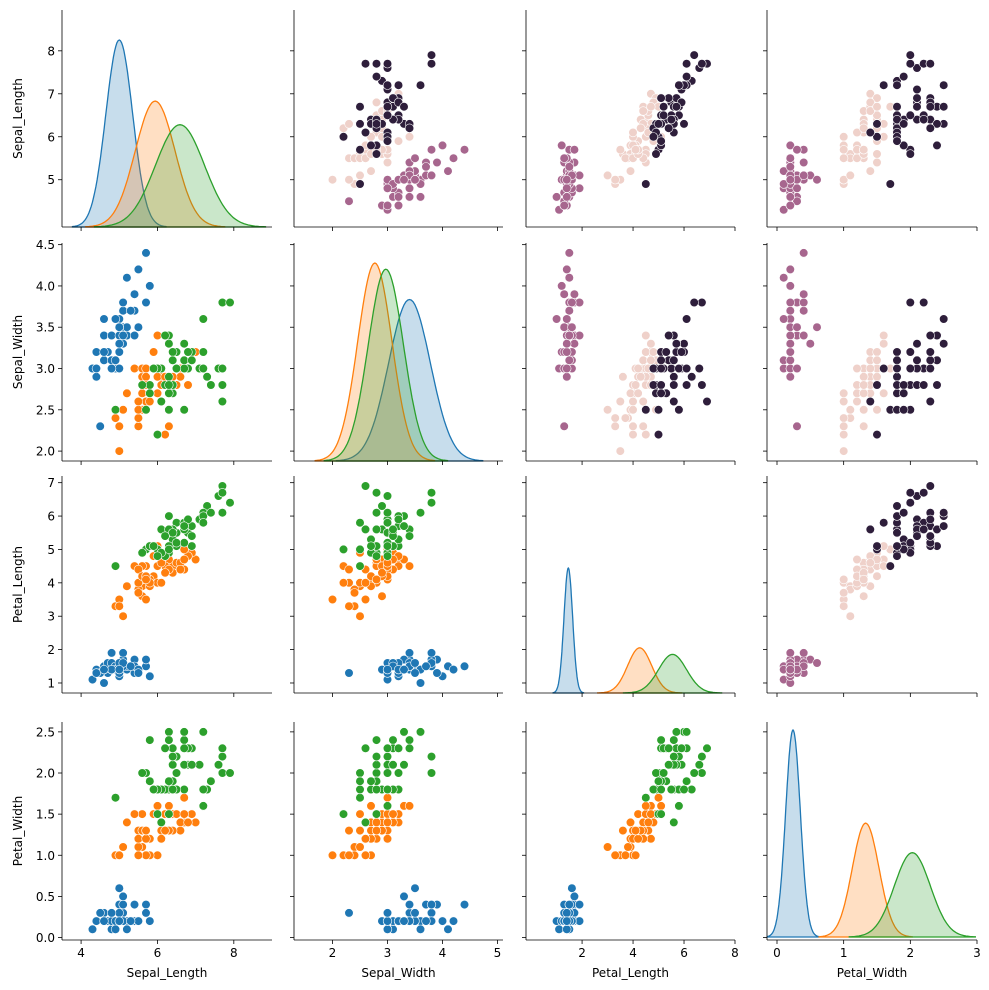 The image size is (989, 990). Describe the element at coordinates (443, 953) in the screenshot. I see `x-tick-label: 4` at that location.